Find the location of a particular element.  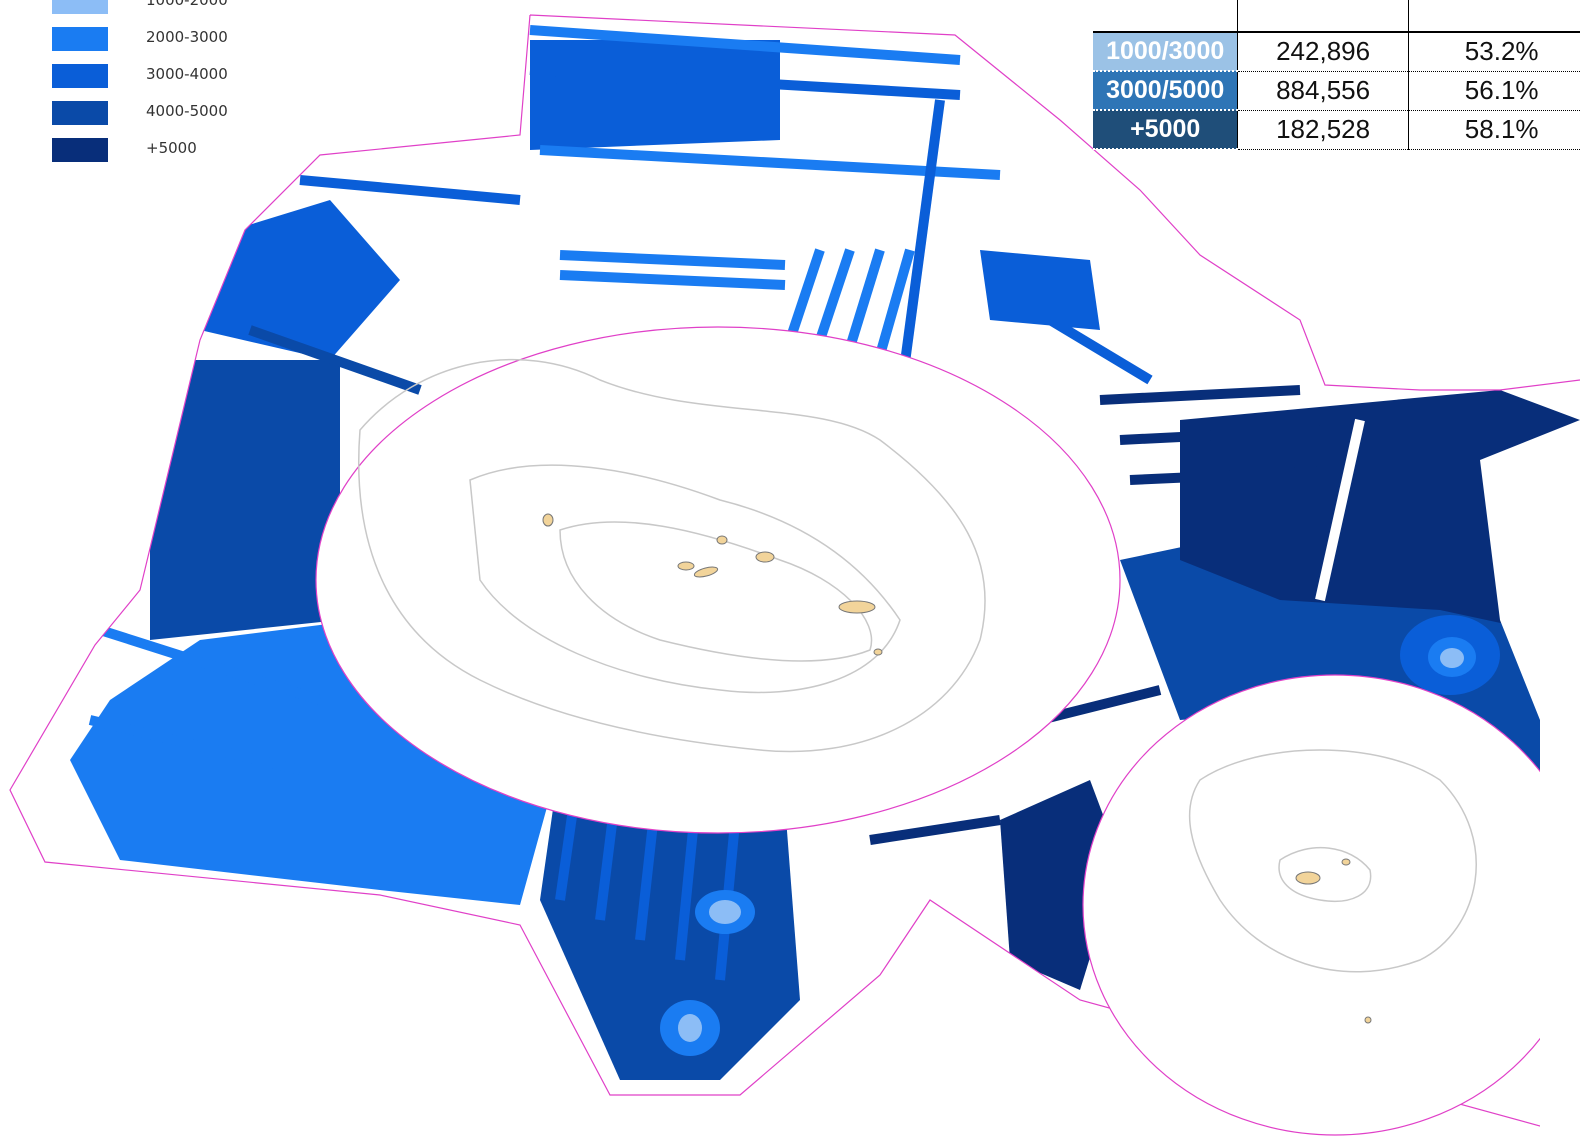

legend-label: 2000-3000 is located at coordinates (187, 37).